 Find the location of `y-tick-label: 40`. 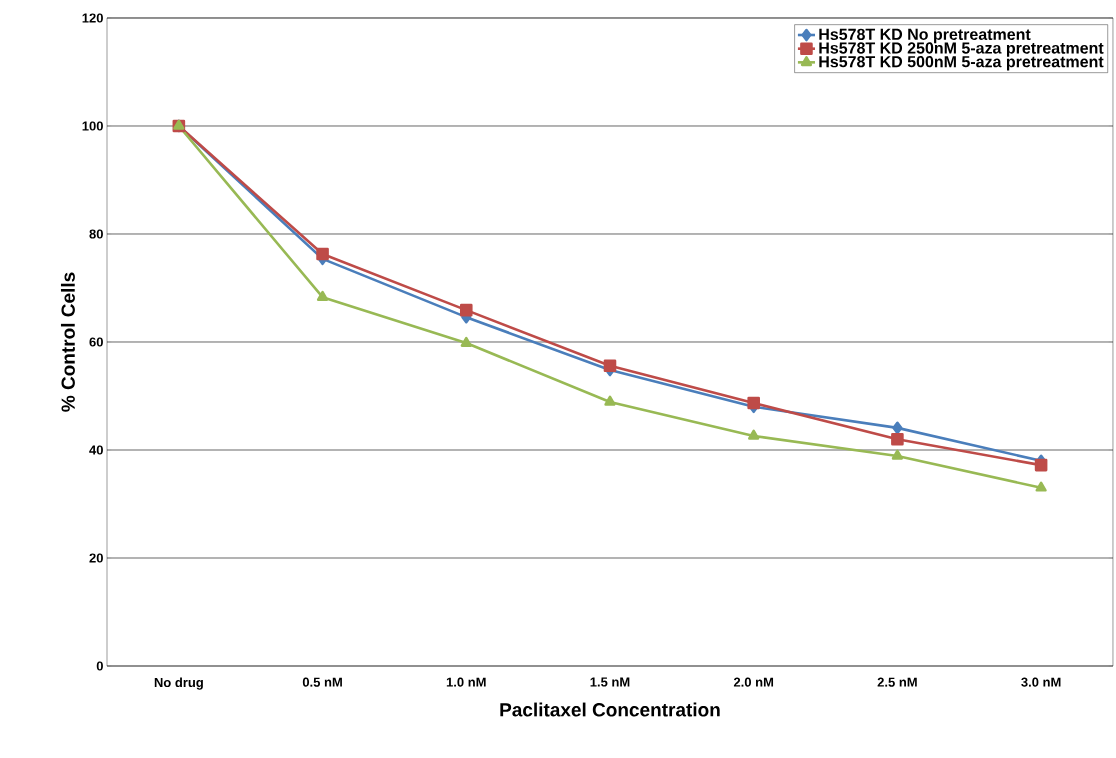

y-tick-label: 40 is located at coordinates (96, 450).